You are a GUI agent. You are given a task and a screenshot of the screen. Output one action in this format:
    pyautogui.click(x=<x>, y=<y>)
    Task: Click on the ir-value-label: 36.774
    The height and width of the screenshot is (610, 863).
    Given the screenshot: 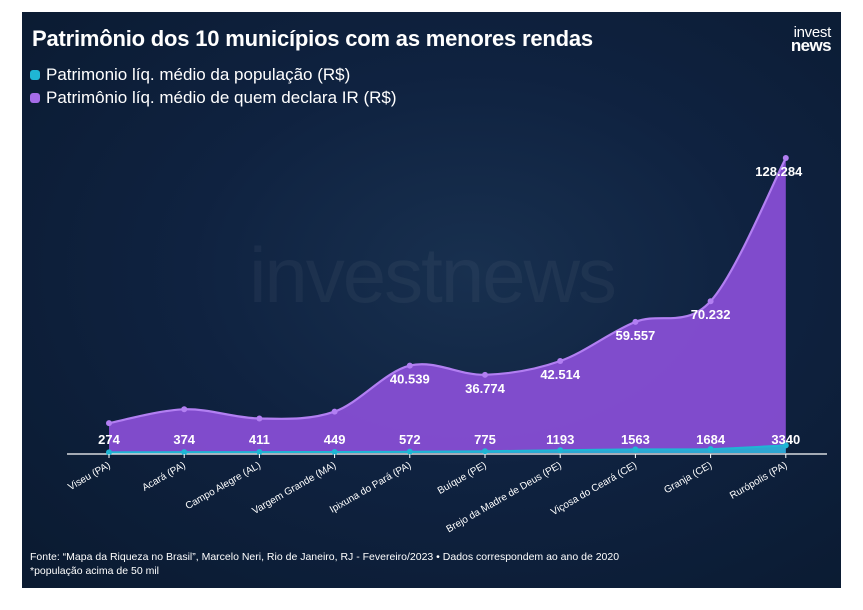 What is the action you would take?
    pyautogui.click(x=485, y=388)
    